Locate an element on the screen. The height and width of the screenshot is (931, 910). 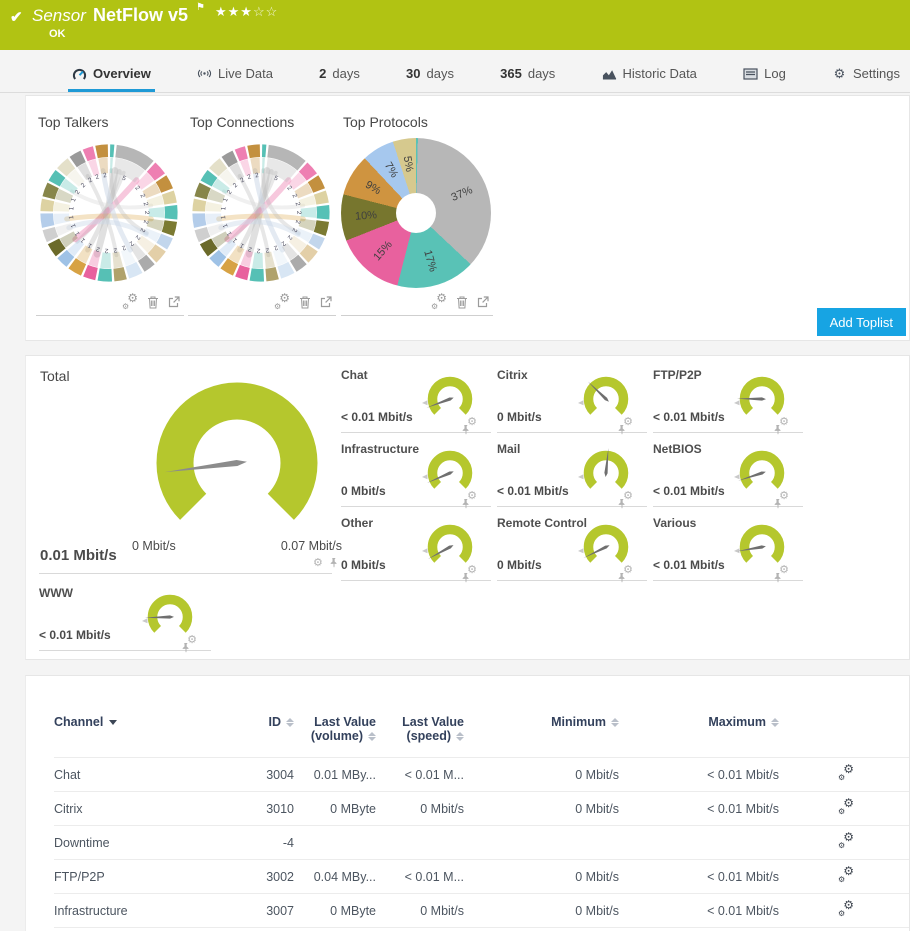
gauge-card-infrastructure: Infrastructure 0 Mbit/s ⚙ is located at coordinates (416, 474).